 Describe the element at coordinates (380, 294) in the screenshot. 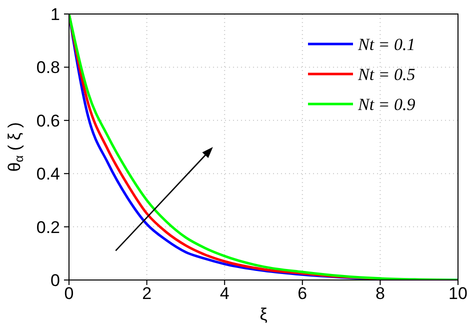

I see `x-tick-label: 8` at that location.